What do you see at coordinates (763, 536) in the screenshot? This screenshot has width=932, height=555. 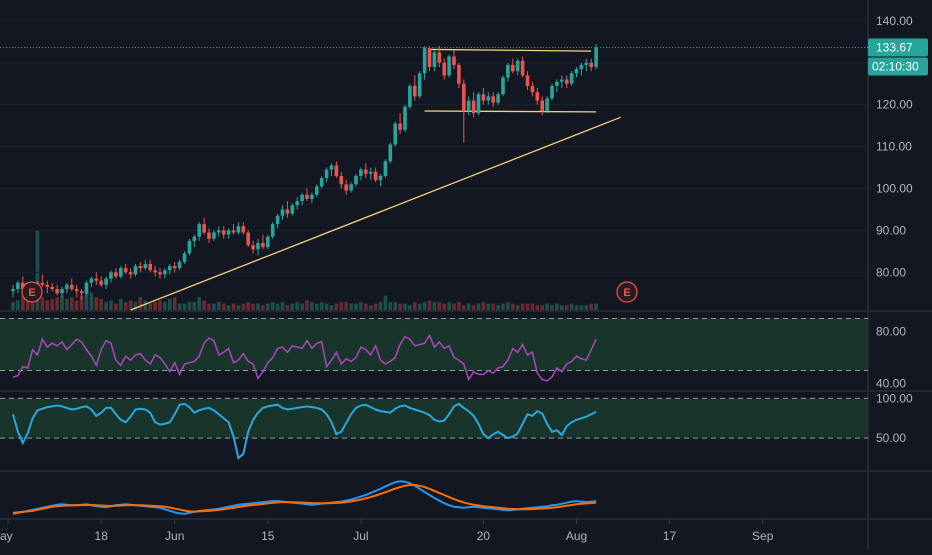 I see `time-axis-label: Sep` at bounding box center [763, 536].